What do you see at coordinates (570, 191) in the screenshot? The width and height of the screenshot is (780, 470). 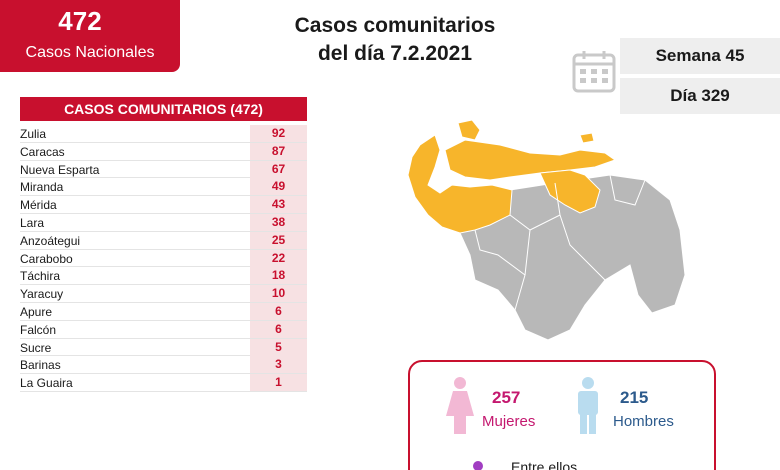 I see `map-region-east` at bounding box center [570, 191].